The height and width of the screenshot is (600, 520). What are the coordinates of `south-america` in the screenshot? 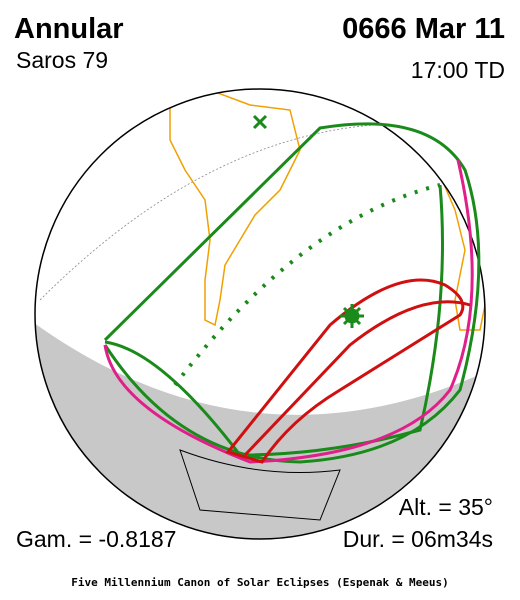 It's located at (235, 208).